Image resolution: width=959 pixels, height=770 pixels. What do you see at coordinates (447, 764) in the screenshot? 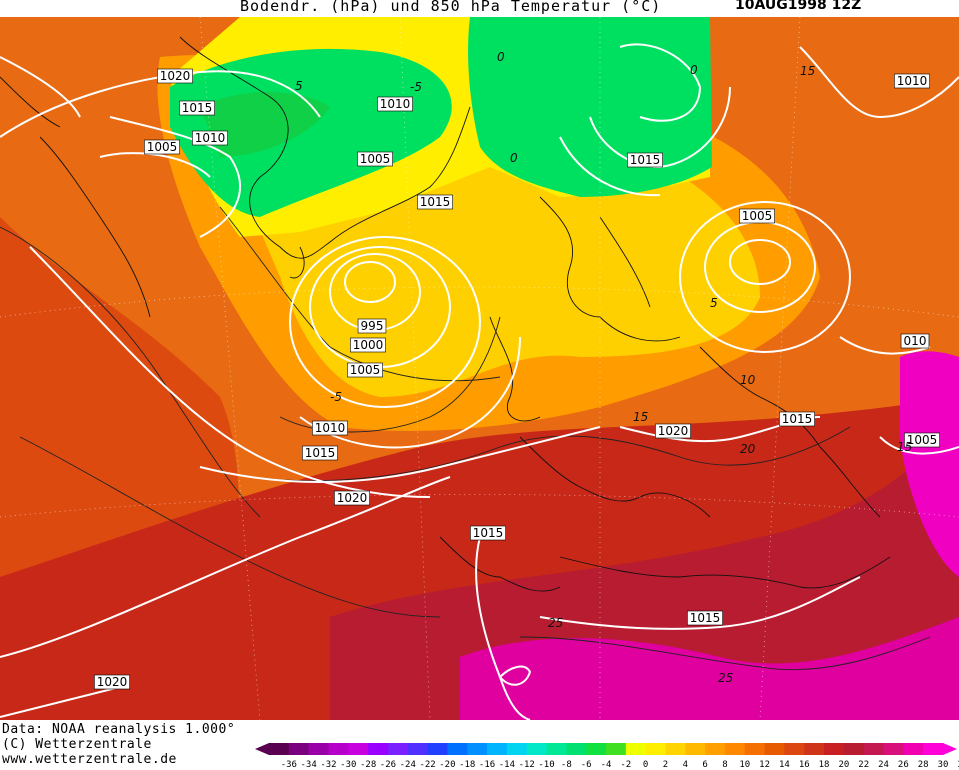
I see `legend-tick-label: -20` at bounding box center [447, 764].